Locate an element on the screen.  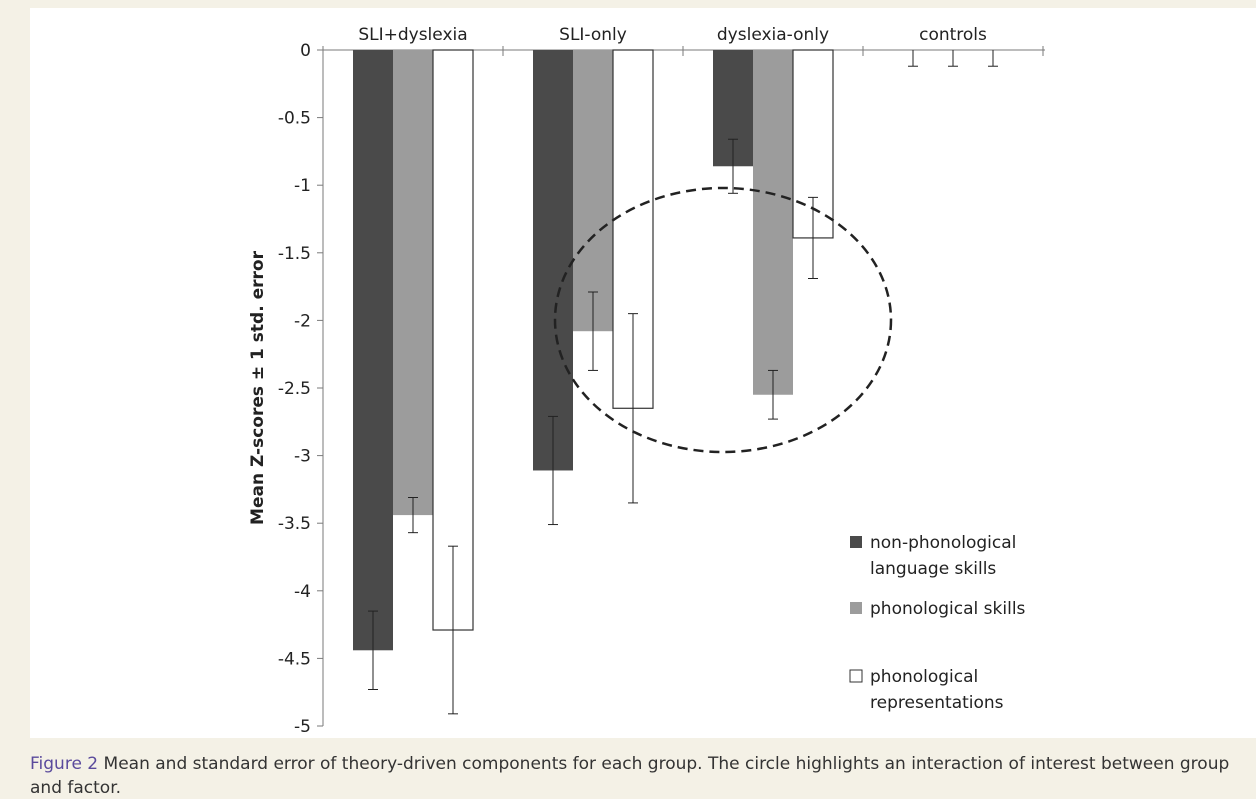
y-tick-label: -4.5 is located at coordinates (294, 659).